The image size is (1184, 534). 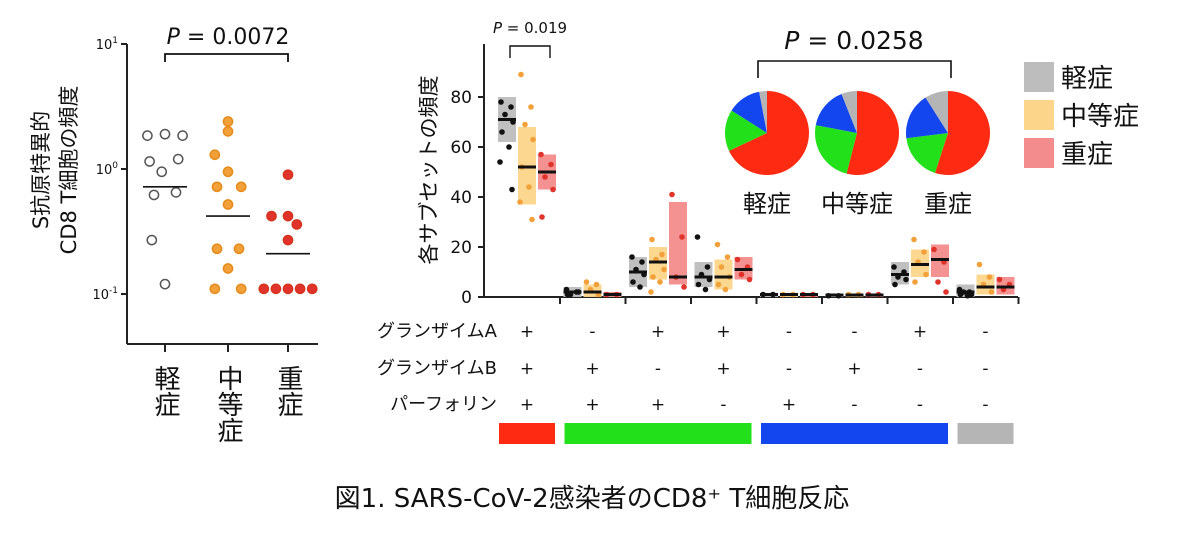 I want to click on range-bar, so click(x=678, y=243).